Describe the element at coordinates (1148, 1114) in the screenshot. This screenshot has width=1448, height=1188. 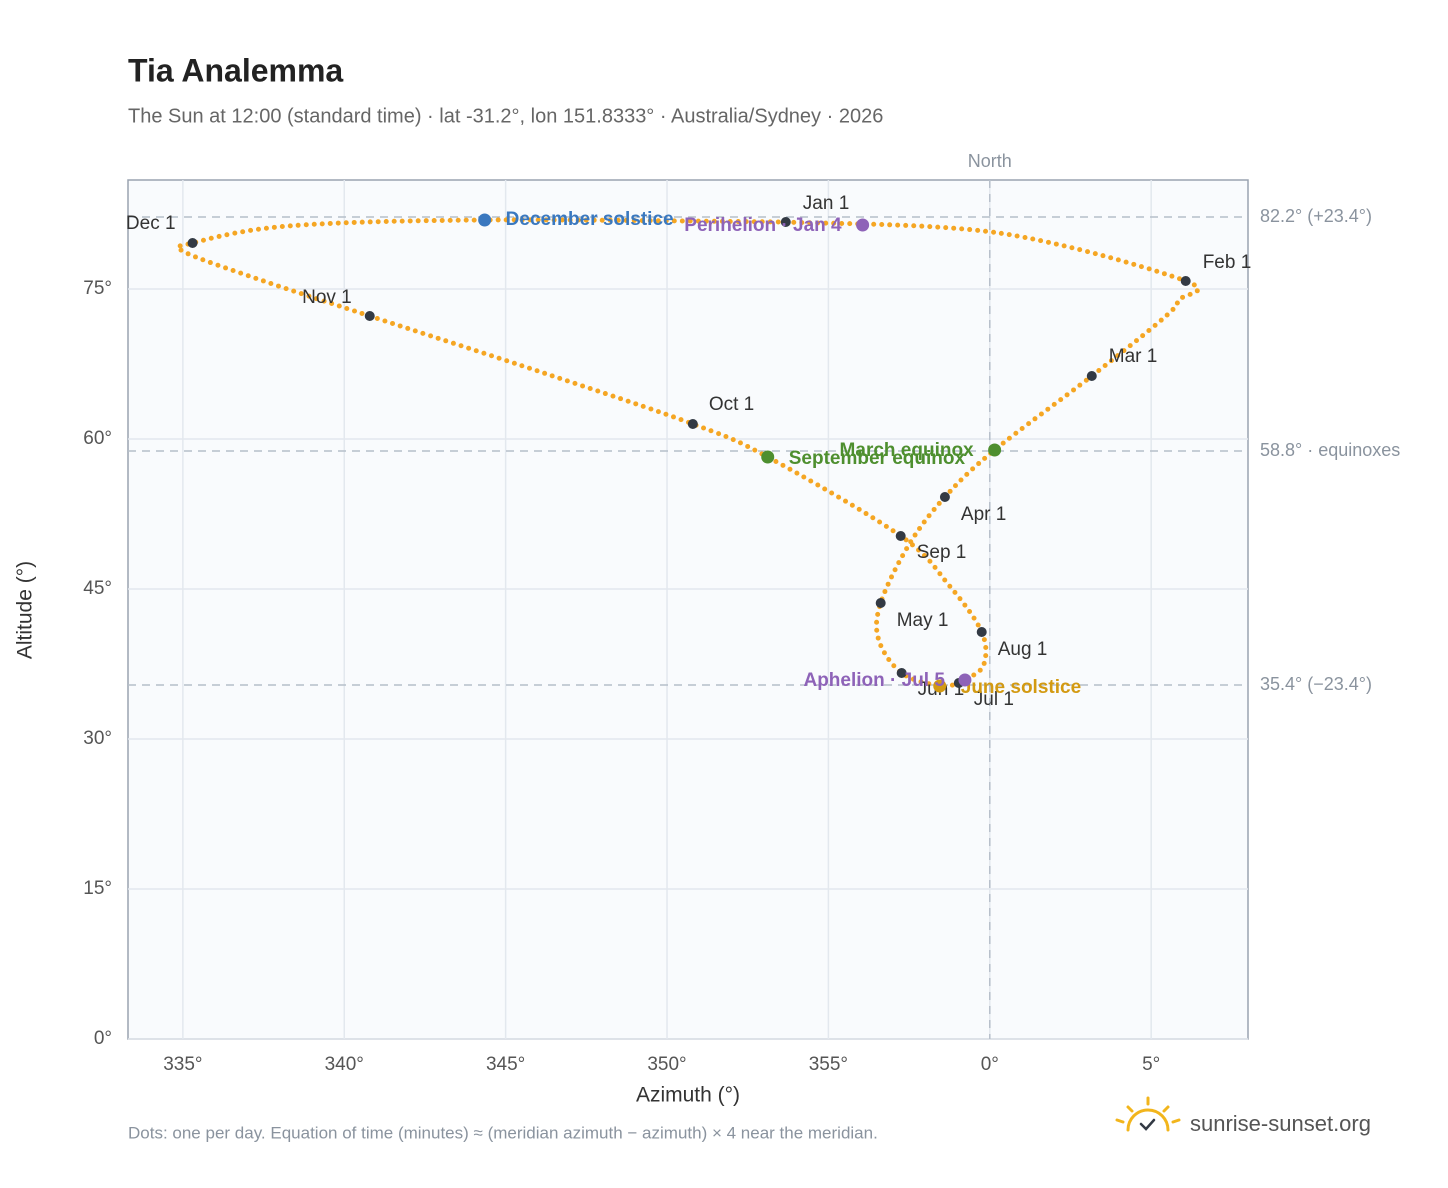
I see `brand-logo` at that location.